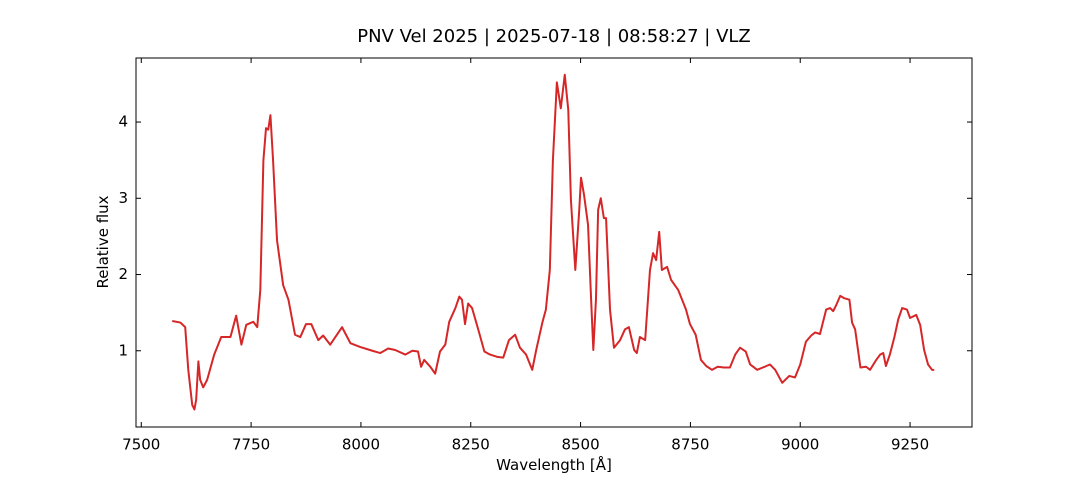 This screenshot has width=1080, height=484. What do you see at coordinates (690, 445) in the screenshot?
I see `x-tick-label: 8750` at bounding box center [690, 445].